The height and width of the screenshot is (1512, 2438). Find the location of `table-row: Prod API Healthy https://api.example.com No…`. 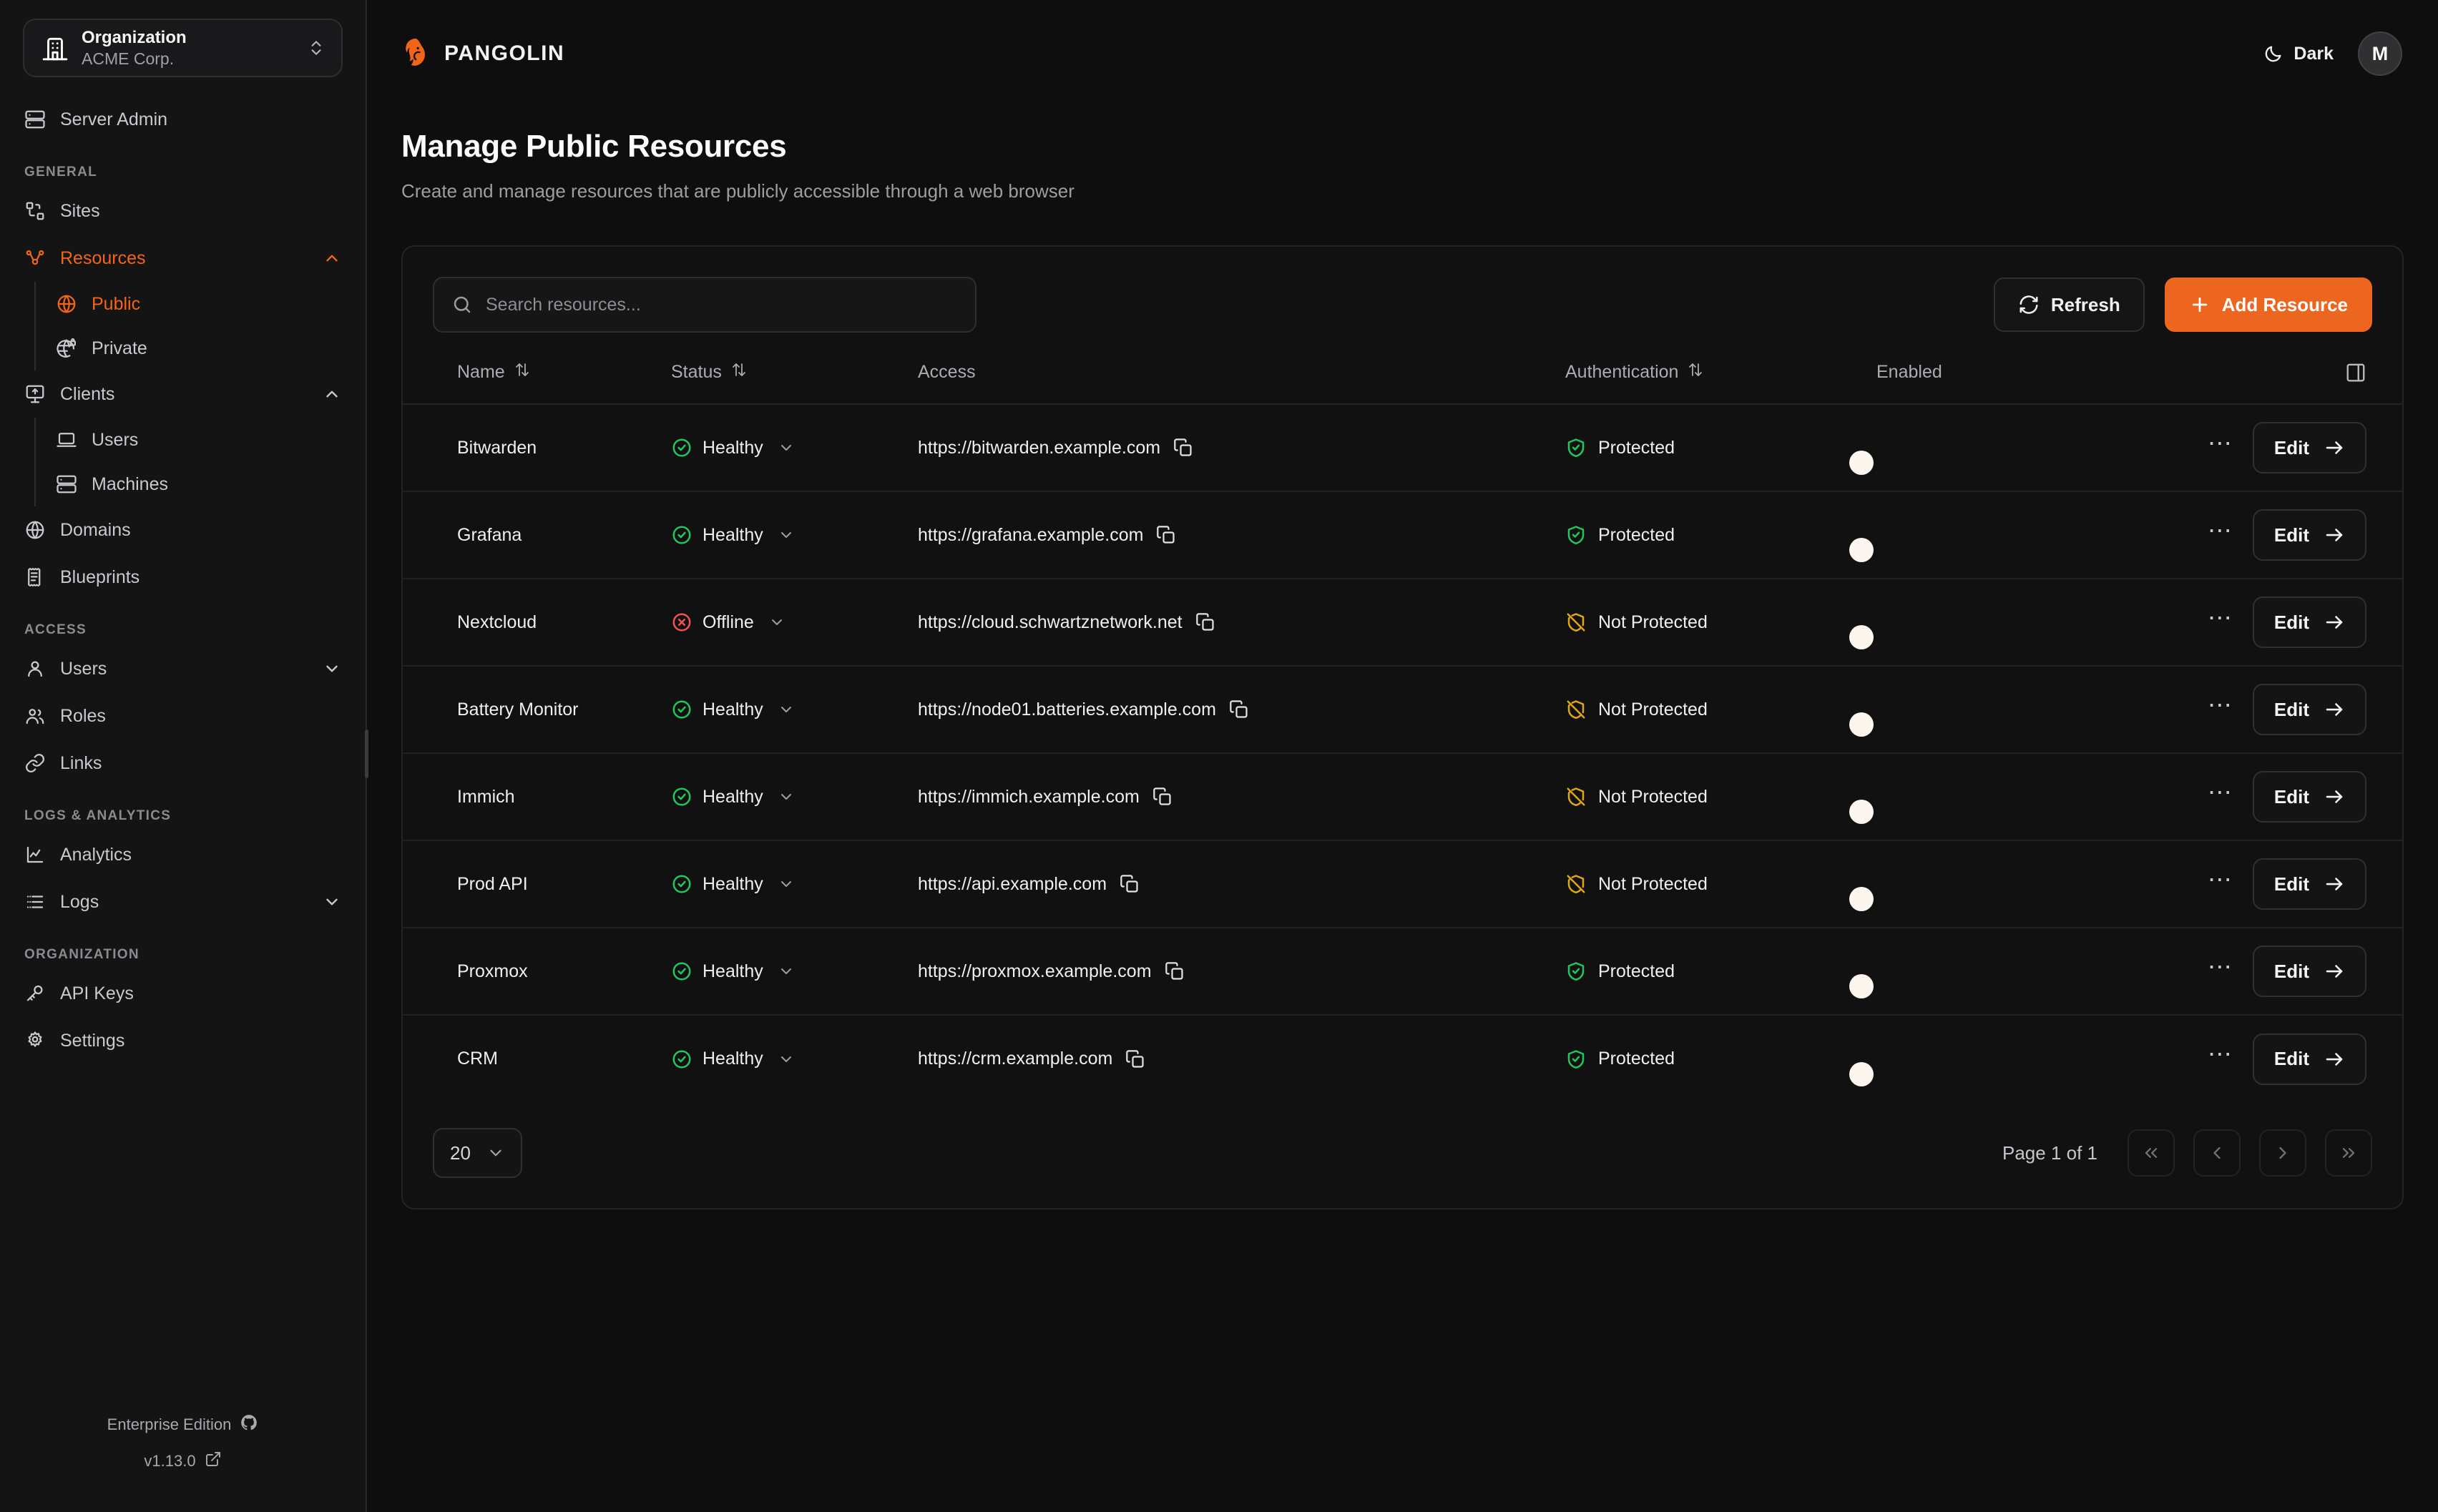

table-row: Prod API Healthy https://api.example.com No… is located at coordinates (1402, 884).